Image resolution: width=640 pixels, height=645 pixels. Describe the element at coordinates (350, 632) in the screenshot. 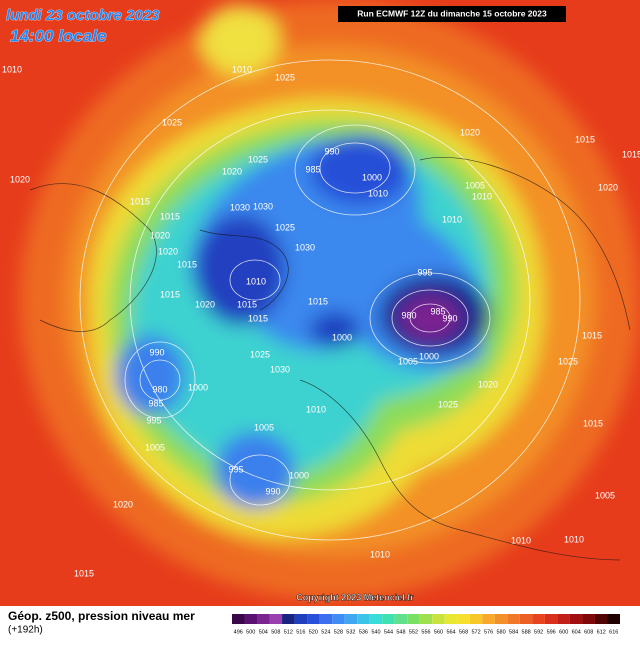

I see `scale-label: 532` at that location.